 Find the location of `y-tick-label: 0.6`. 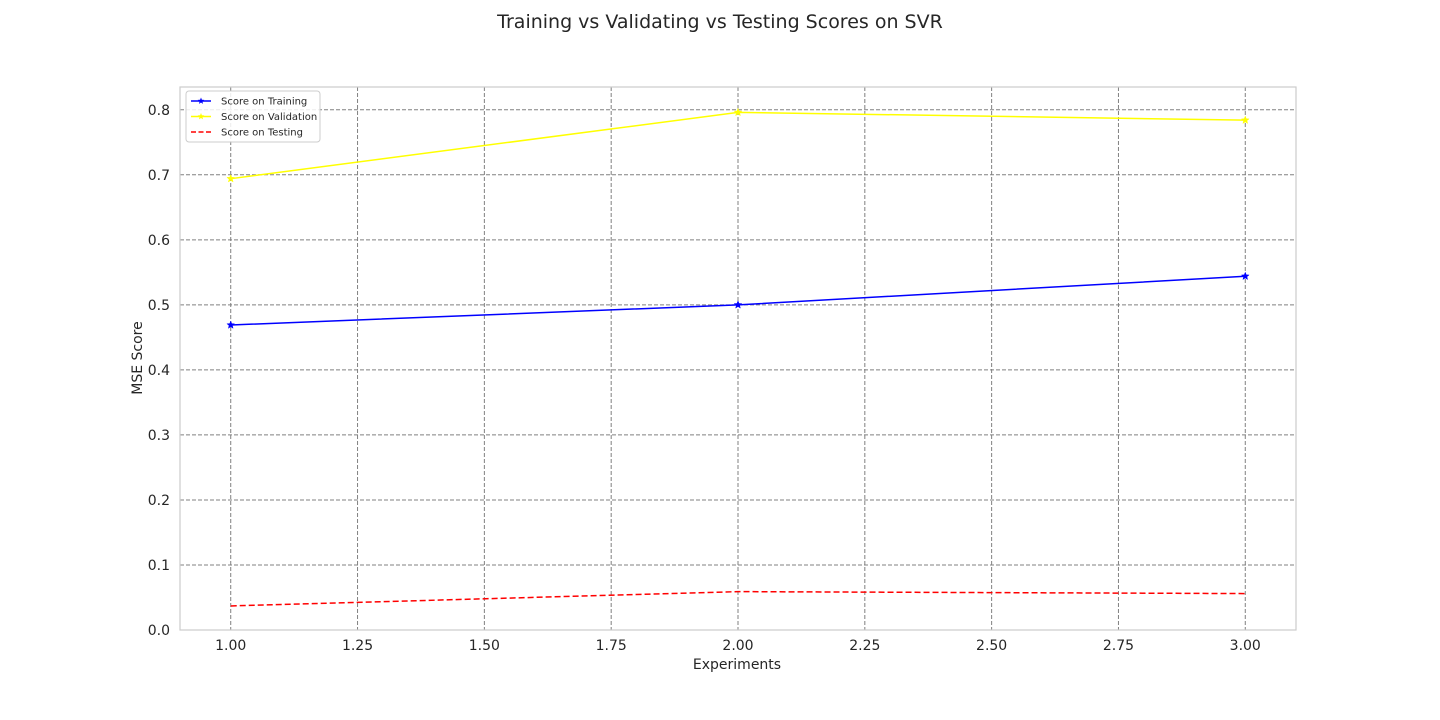

y-tick-label: 0.6 is located at coordinates (159, 241).